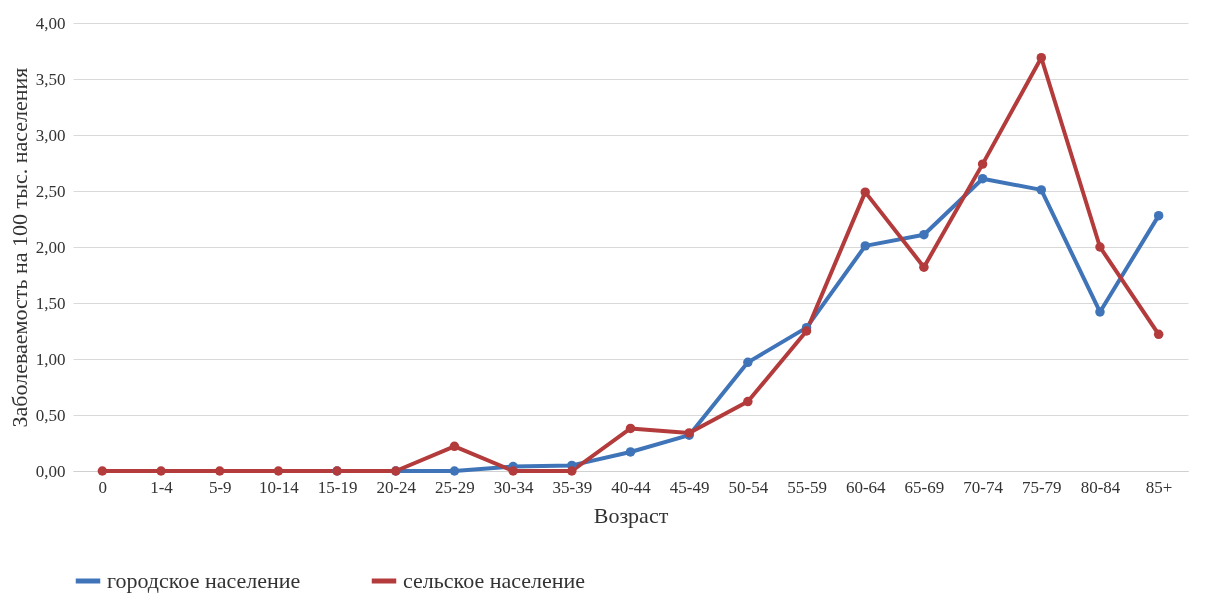 This screenshot has height=612, width=1217. What do you see at coordinates (50, 359) in the screenshot?
I see `y-tick-label: 1,00` at bounding box center [50, 359].